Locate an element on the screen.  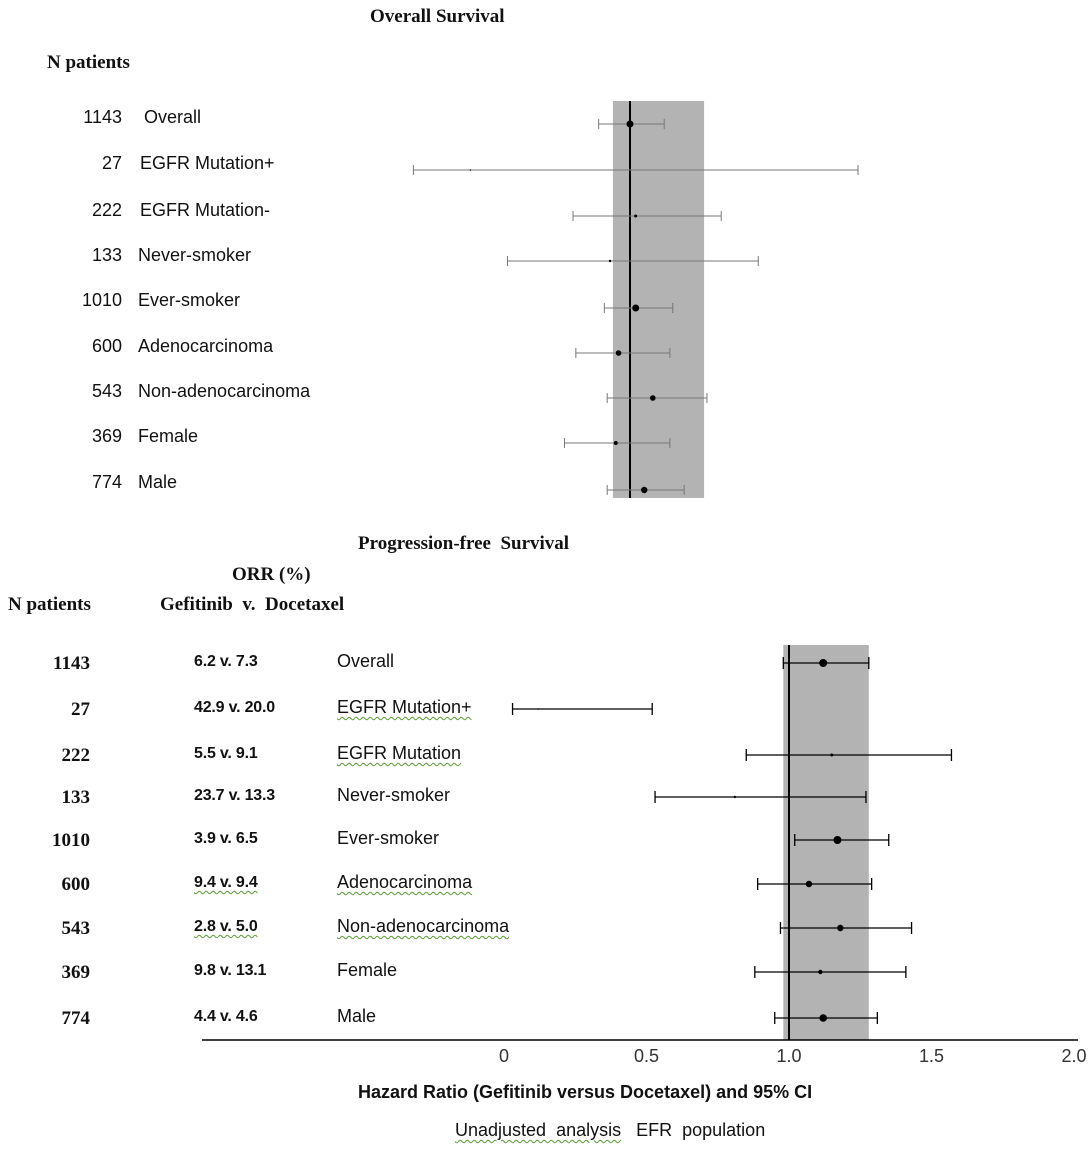
os-row-n: 1010 is located at coordinates (101, 300).